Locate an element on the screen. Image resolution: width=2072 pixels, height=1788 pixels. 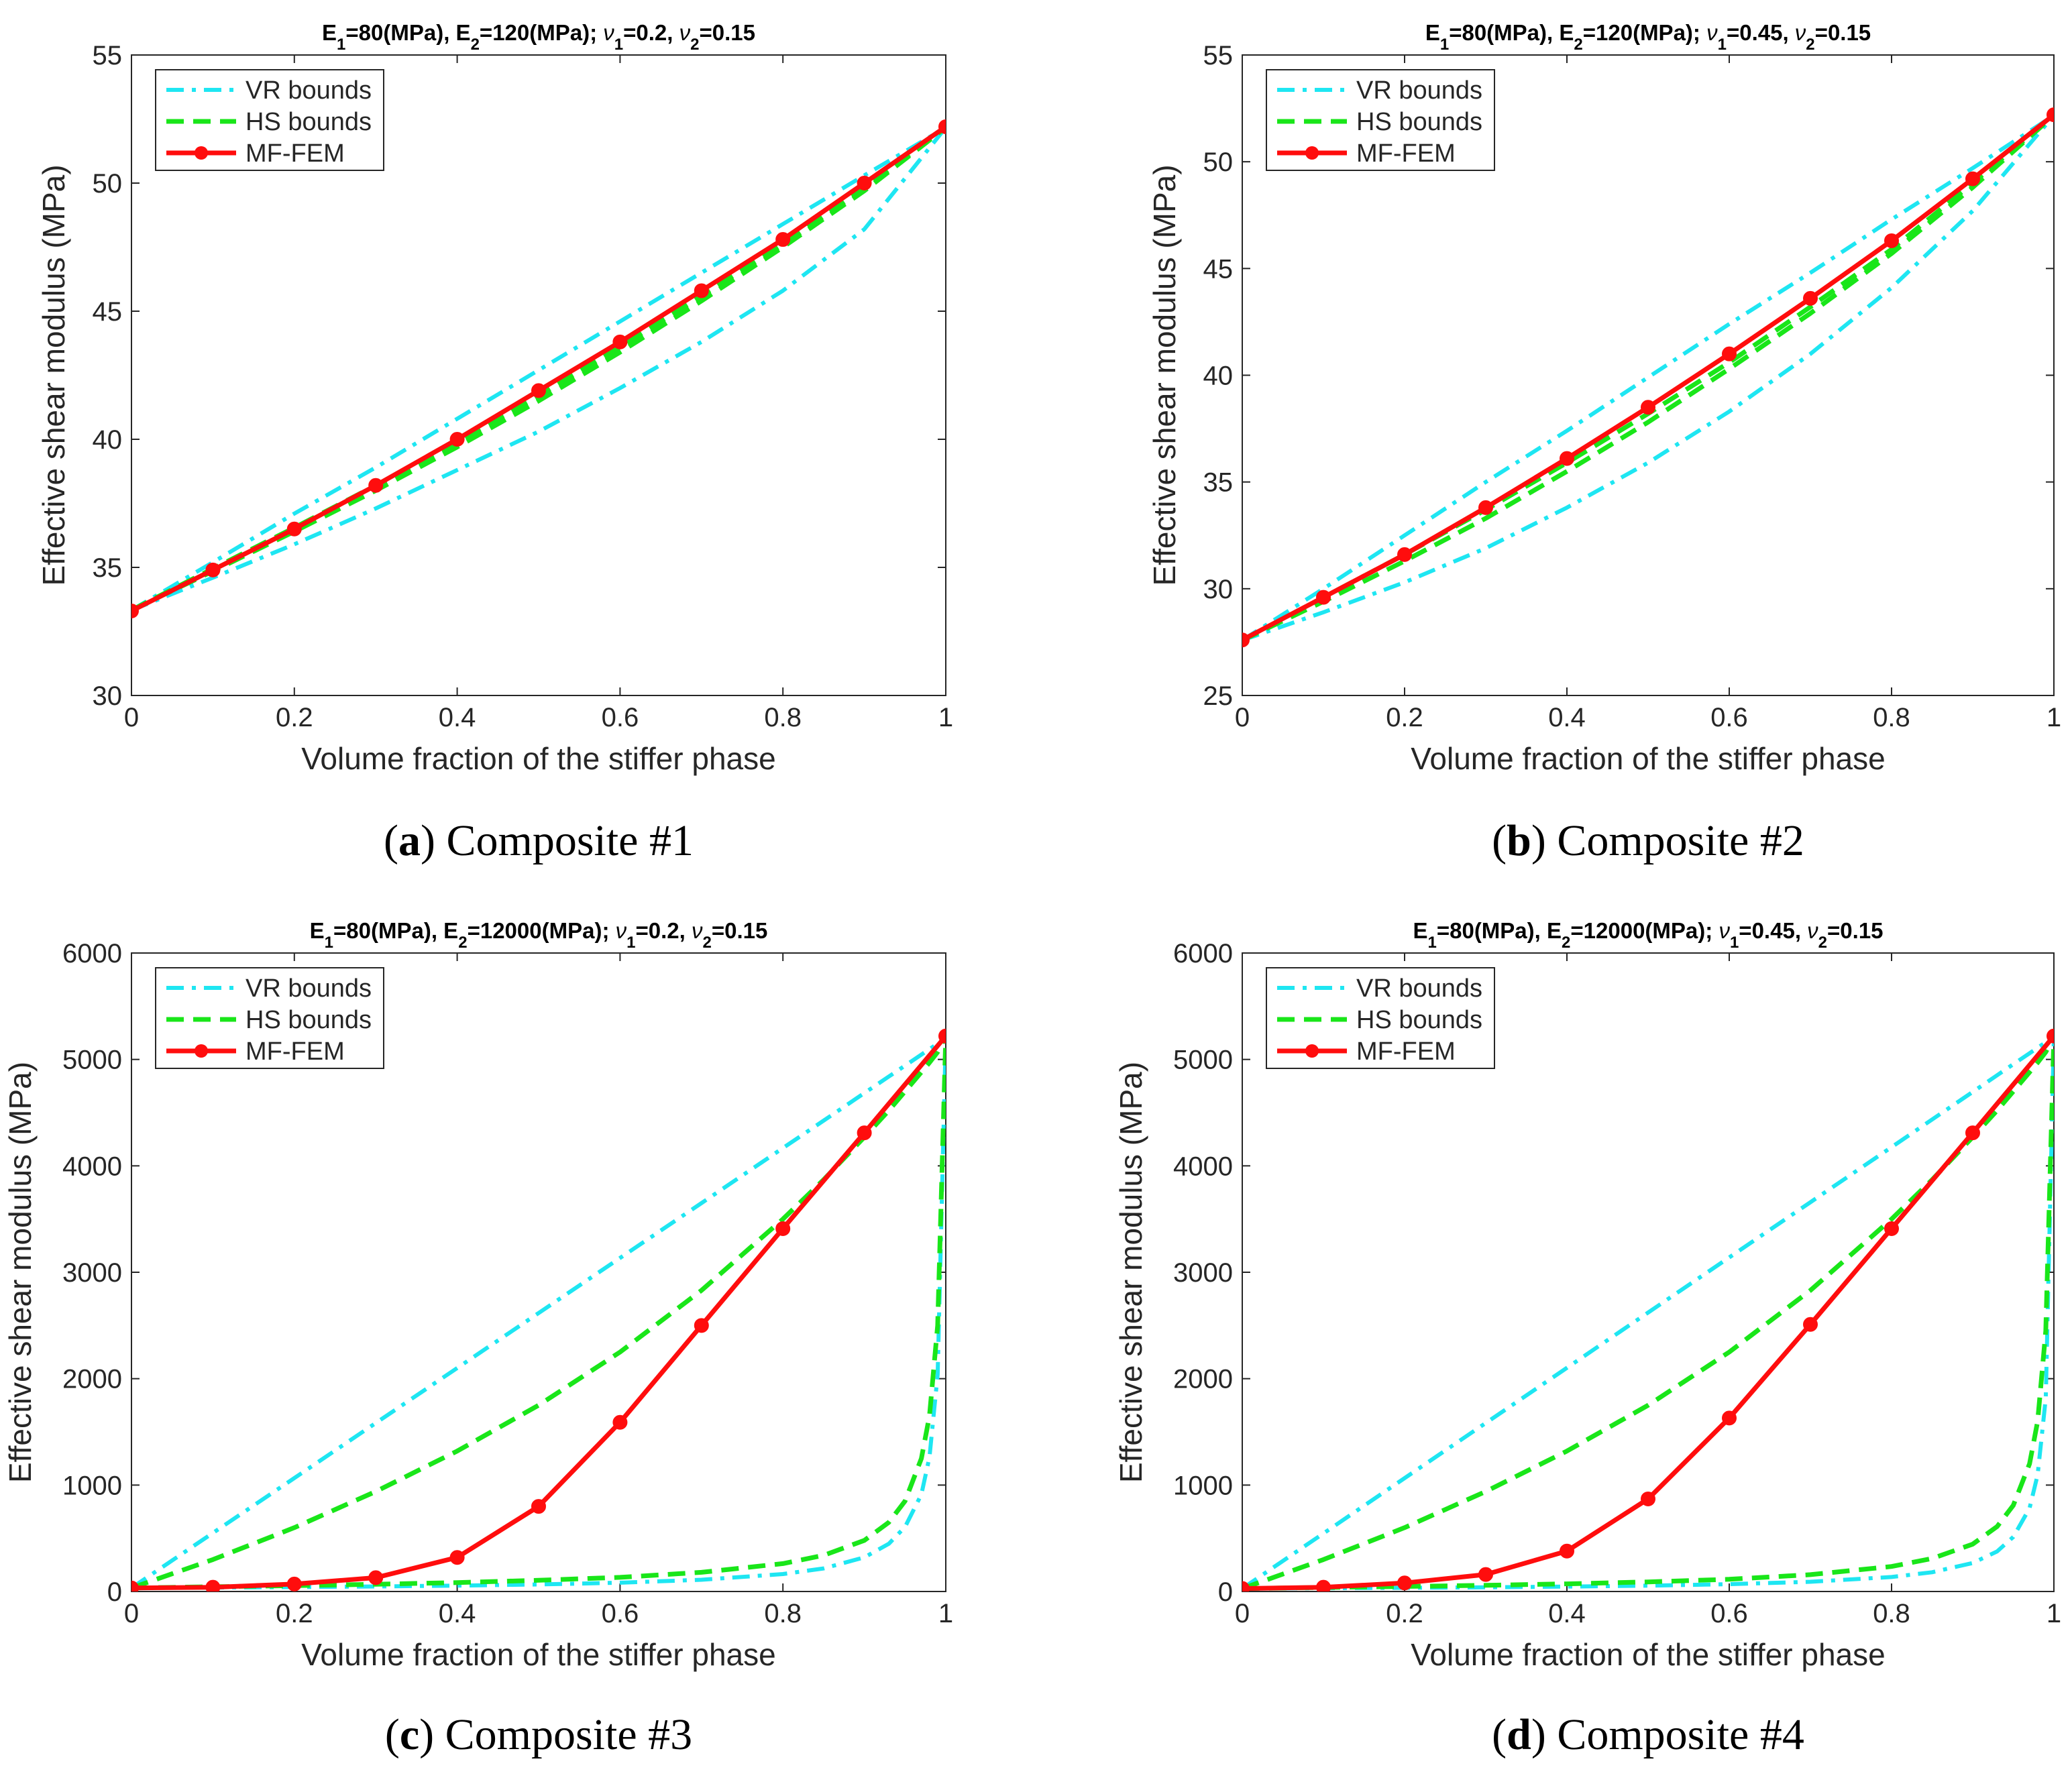
y-axis-label: Effective shear modulus (MPa) is located at coordinates (20, 1273).